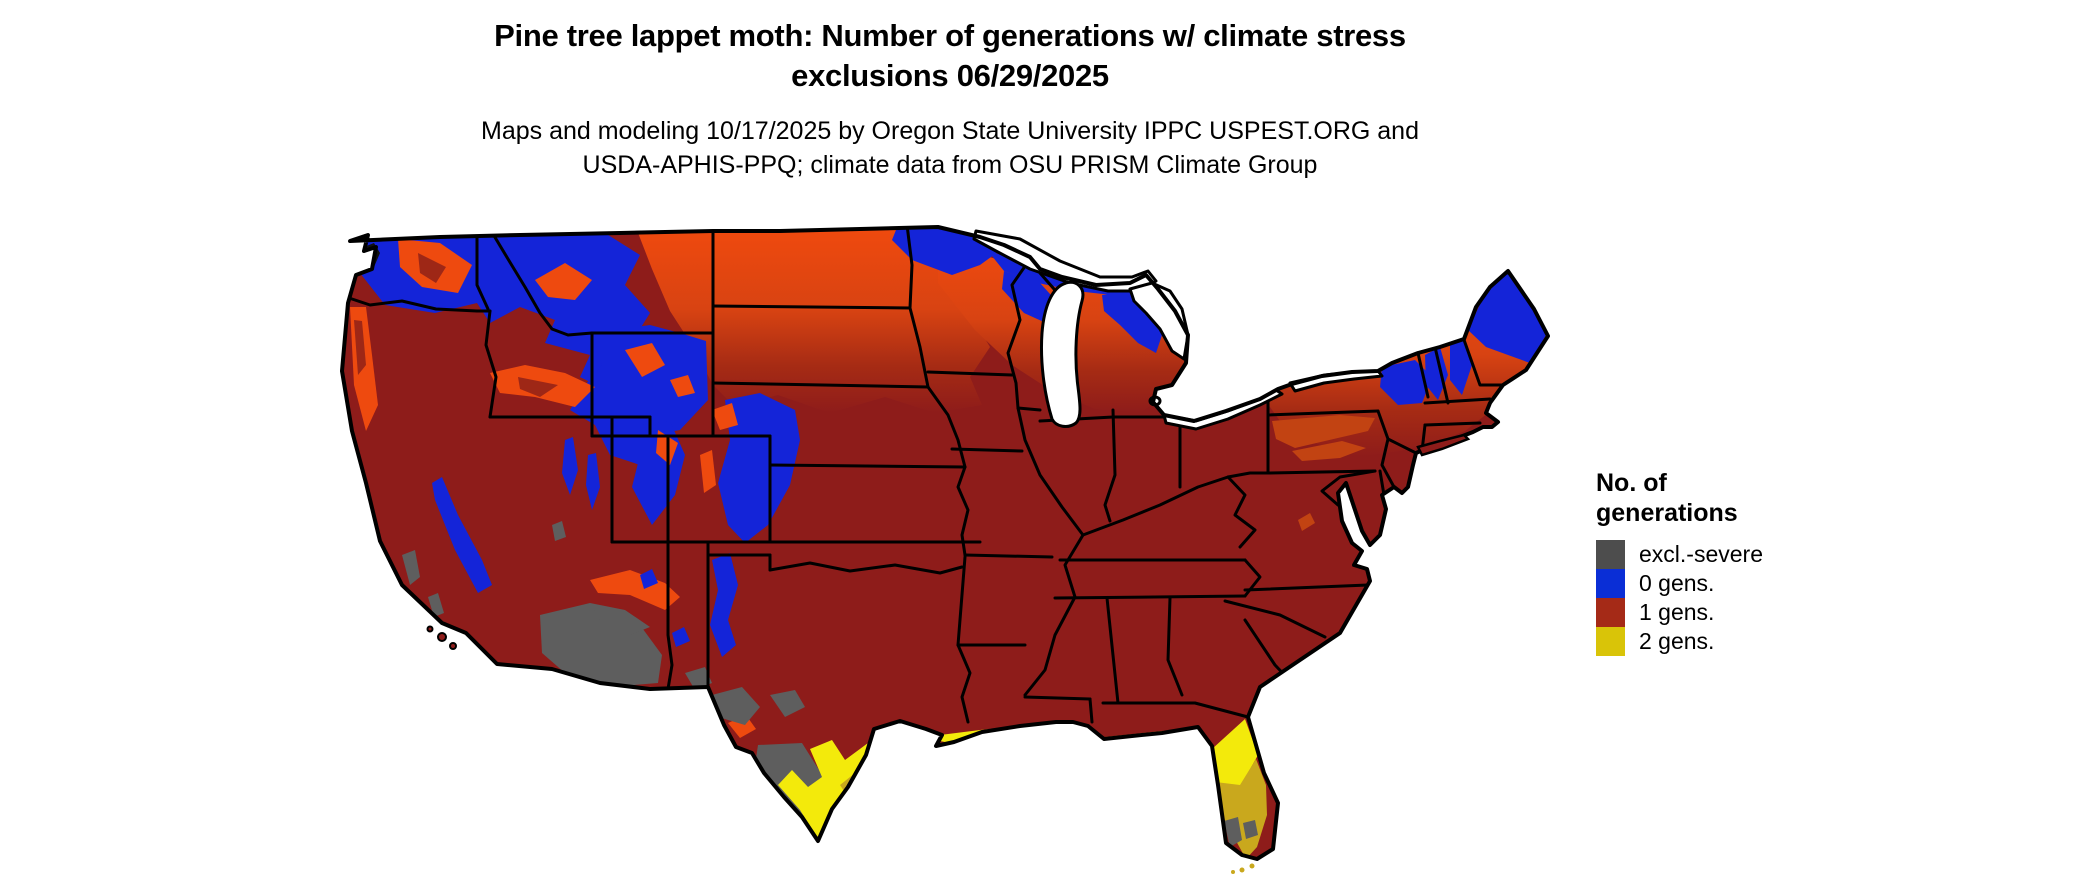  Describe the element at coordinates (1323, 473) in the screenshot. I see `zone-transition-details` at that location.